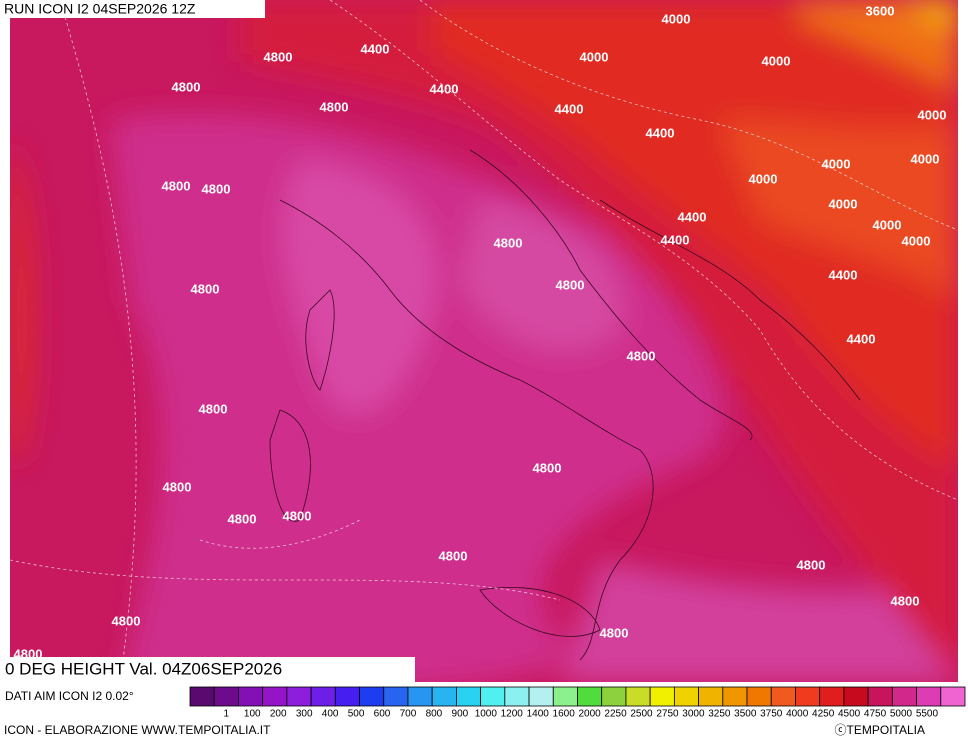  I want to click on colorbar-label: 2500, so click(641, 714).